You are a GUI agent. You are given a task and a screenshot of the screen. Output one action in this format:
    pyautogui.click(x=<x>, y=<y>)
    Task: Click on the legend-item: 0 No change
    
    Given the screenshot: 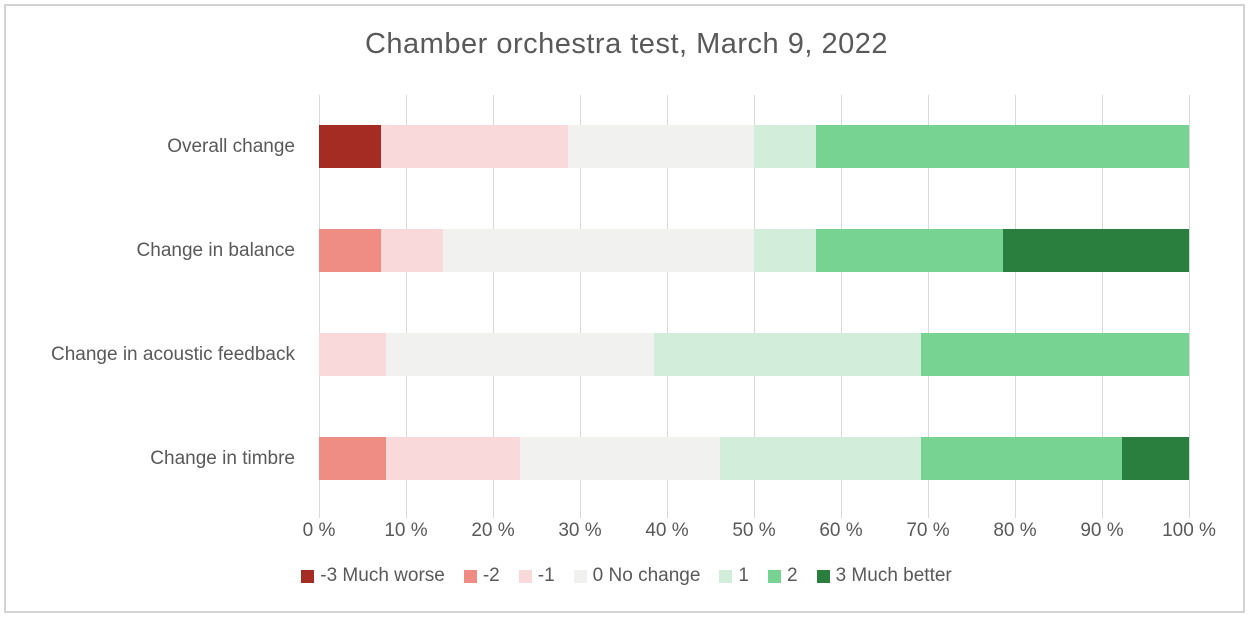 What is the action you would take?
    pyautogui.click(x=637, y=576)
    